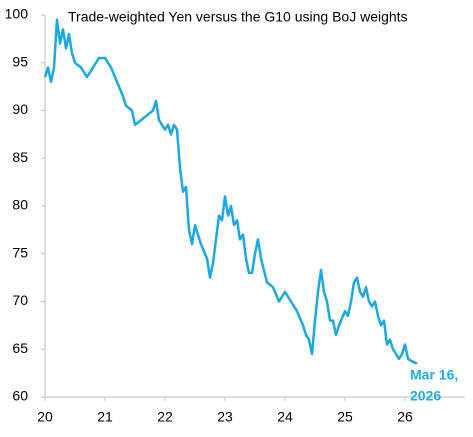  What do you see at coordinates (20, 300) in the screenshot?
I see `y-tick-label: 70` at bounding box center [20, 300].